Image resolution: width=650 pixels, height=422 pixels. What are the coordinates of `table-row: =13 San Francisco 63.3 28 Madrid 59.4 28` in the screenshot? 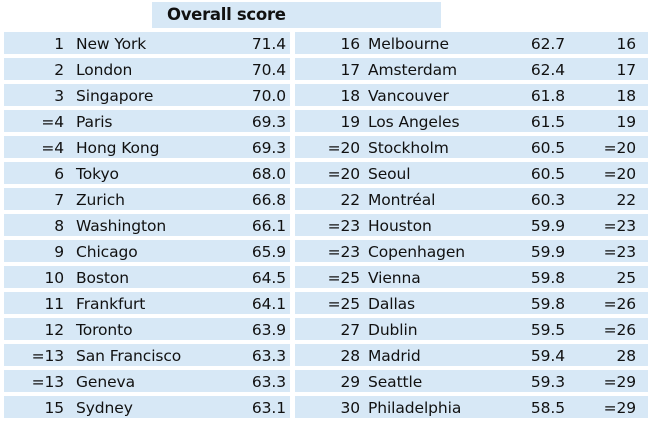 It's located at (326, 356).